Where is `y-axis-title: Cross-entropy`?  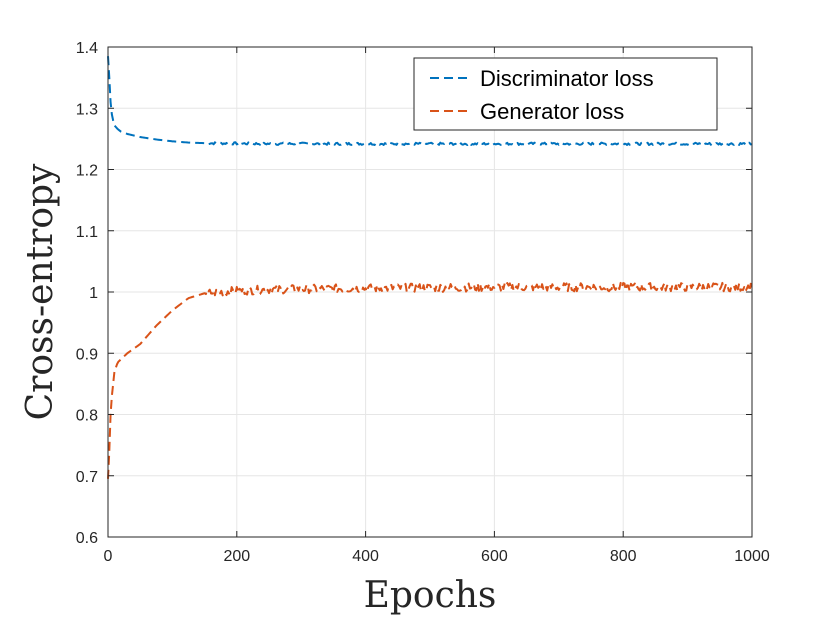
y-axis-title: Cross-entropy is located at coordinates (40, 291).